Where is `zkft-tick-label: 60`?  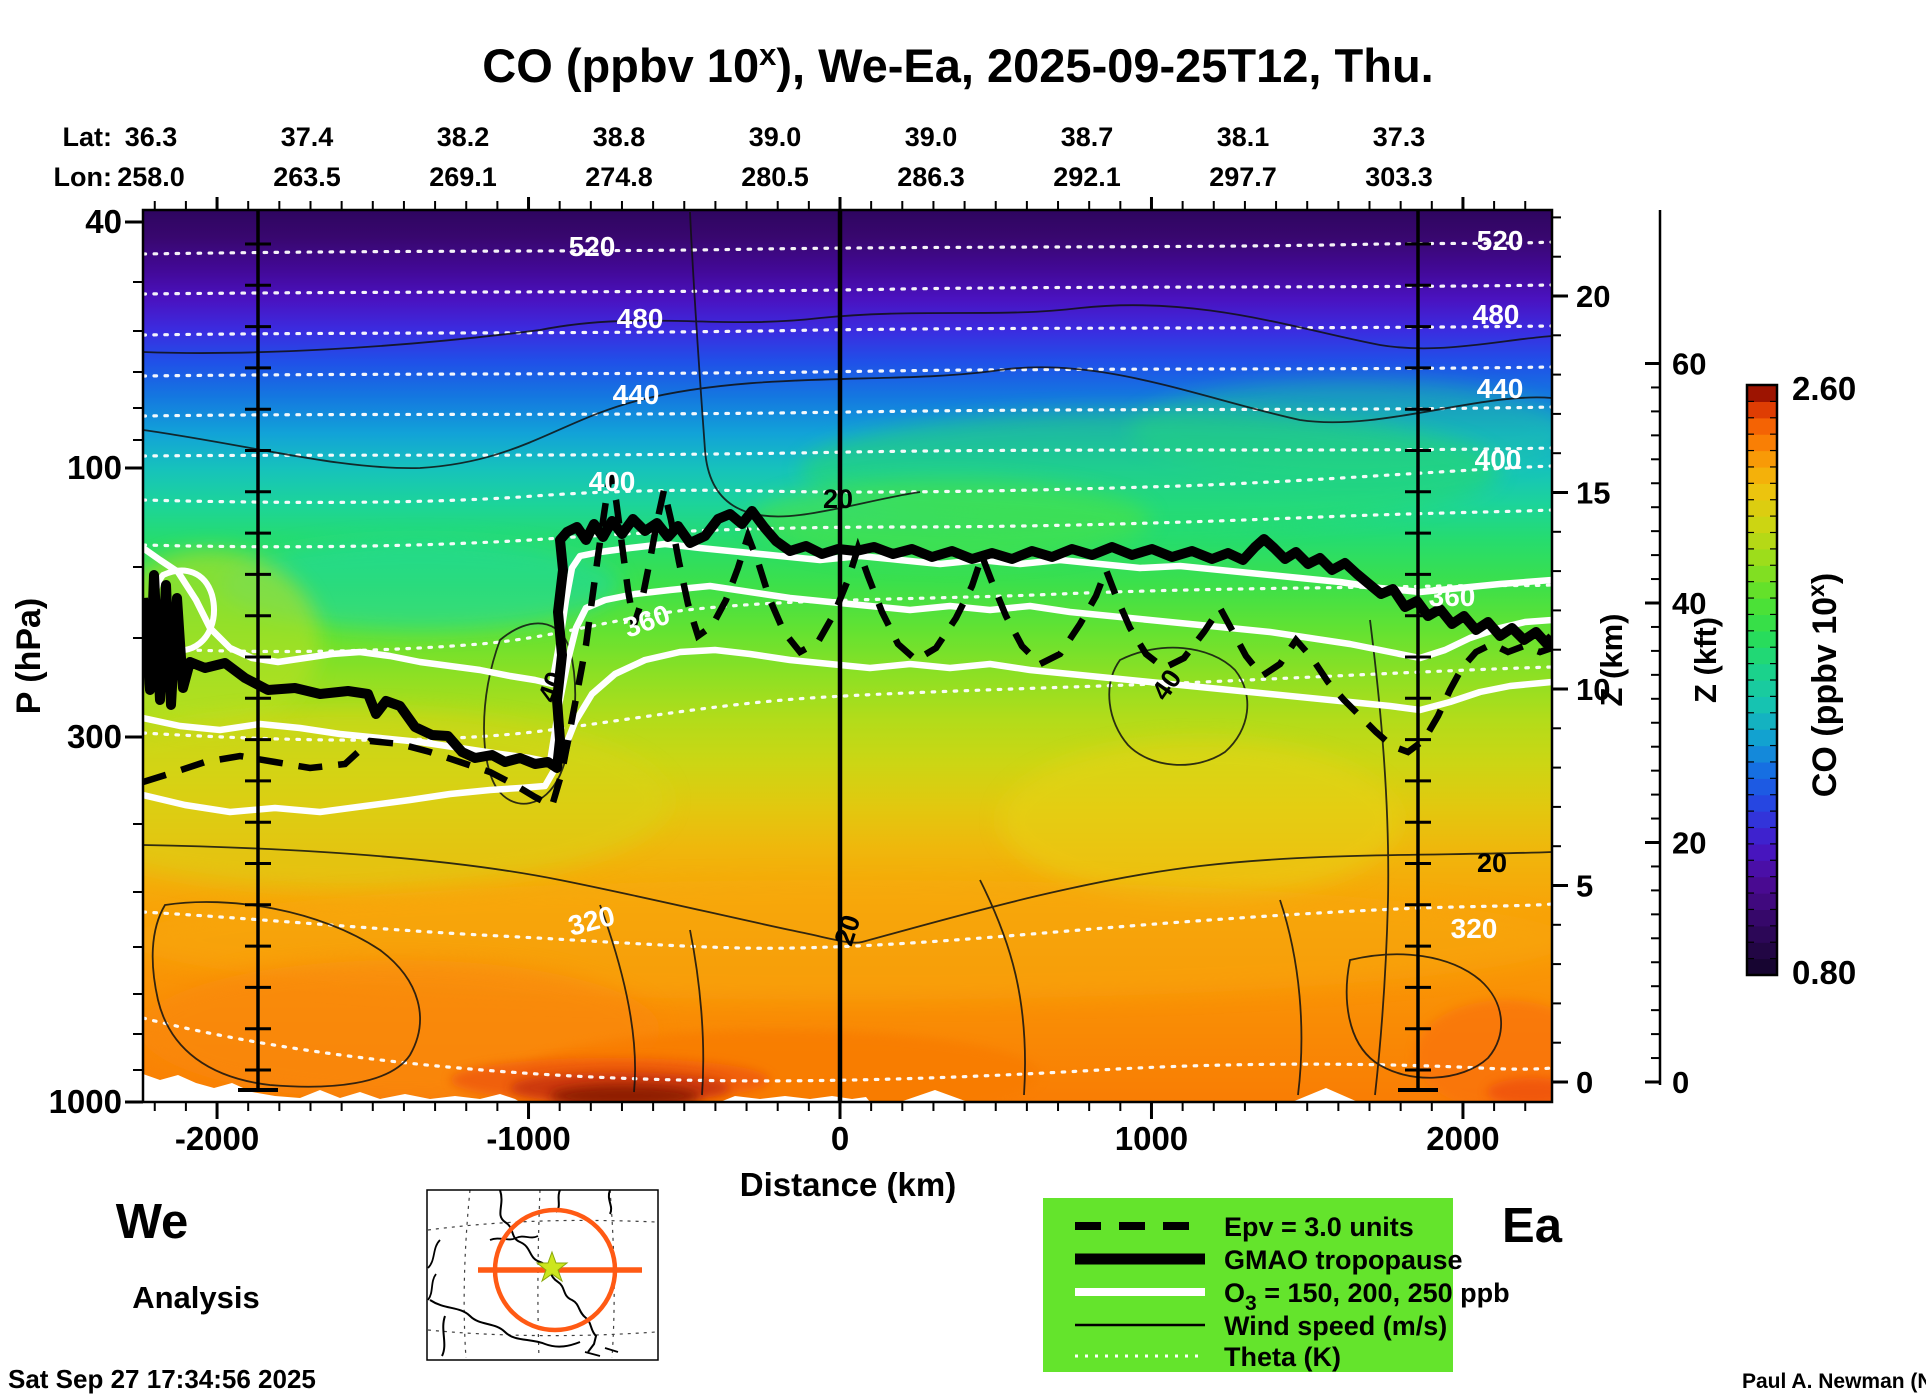 zkft-tick-label: 60 is located at coordinates (1689, 364).